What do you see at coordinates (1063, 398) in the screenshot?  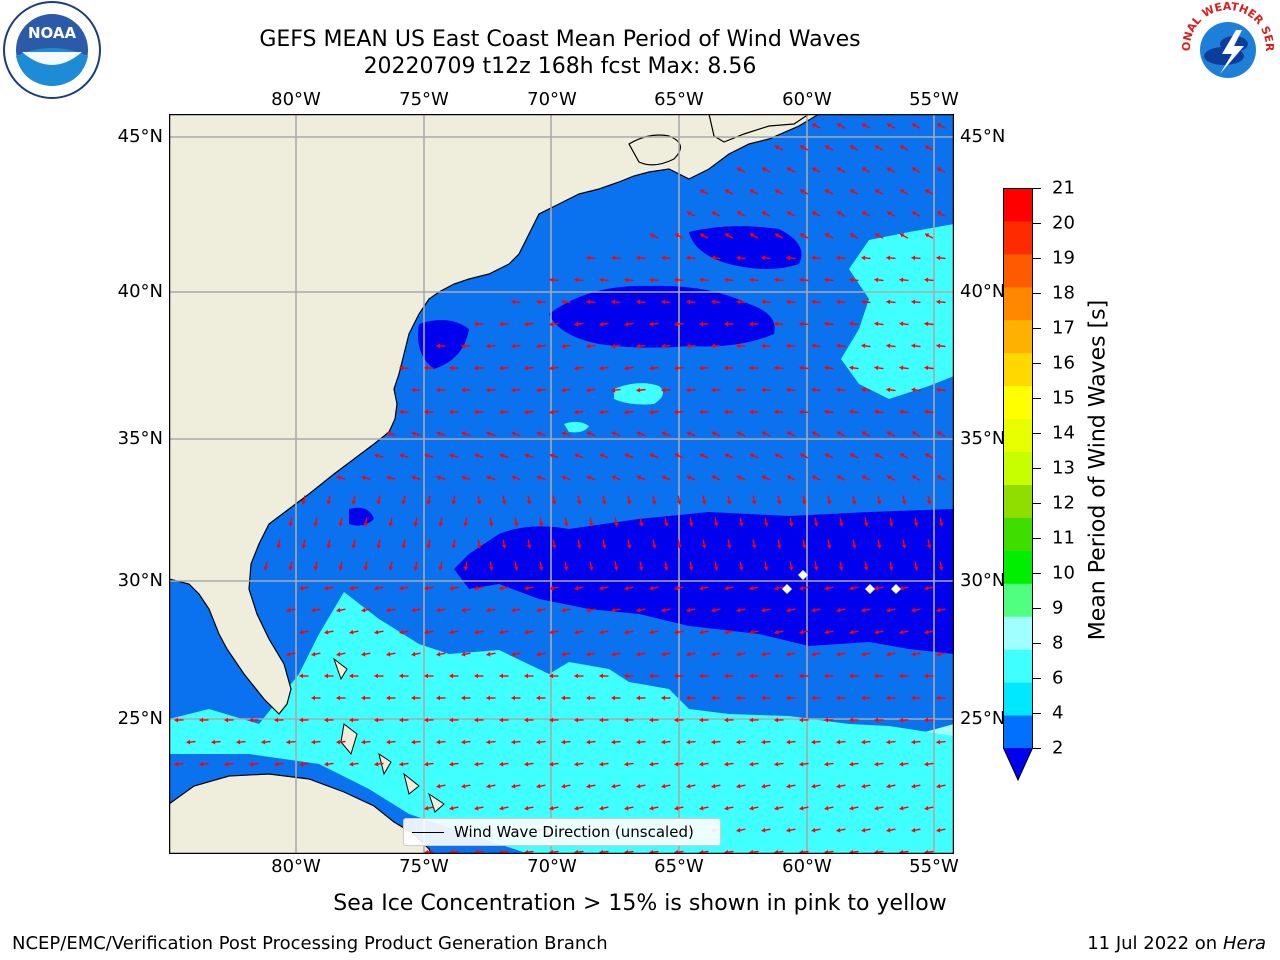 I see `colorbar-tick-label: 15` at bounding box center [1063, 398].